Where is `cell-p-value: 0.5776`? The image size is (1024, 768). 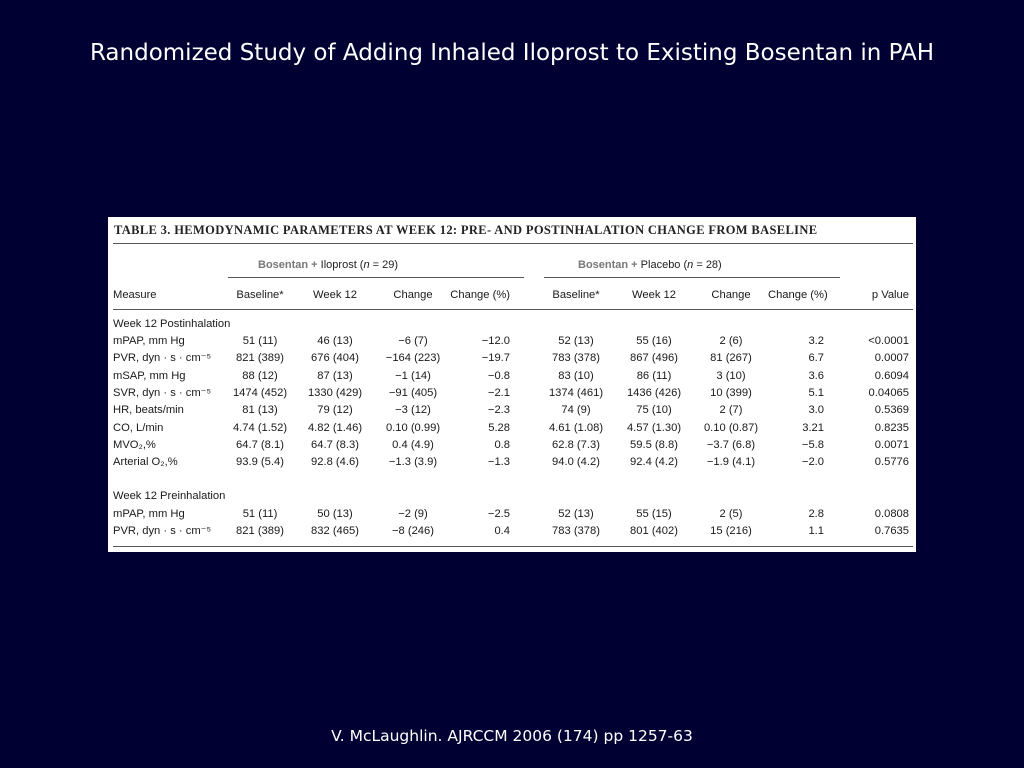 cell-p-value: 0.5776 is located at coordinates (891, 462).